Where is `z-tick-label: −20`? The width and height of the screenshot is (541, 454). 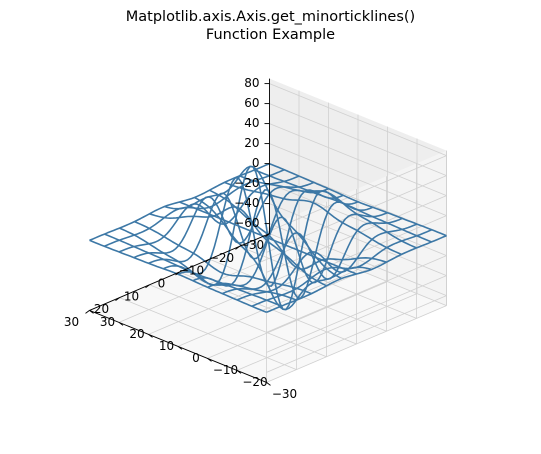 z-tick-label: −20 is located at coordinates (246, 183).